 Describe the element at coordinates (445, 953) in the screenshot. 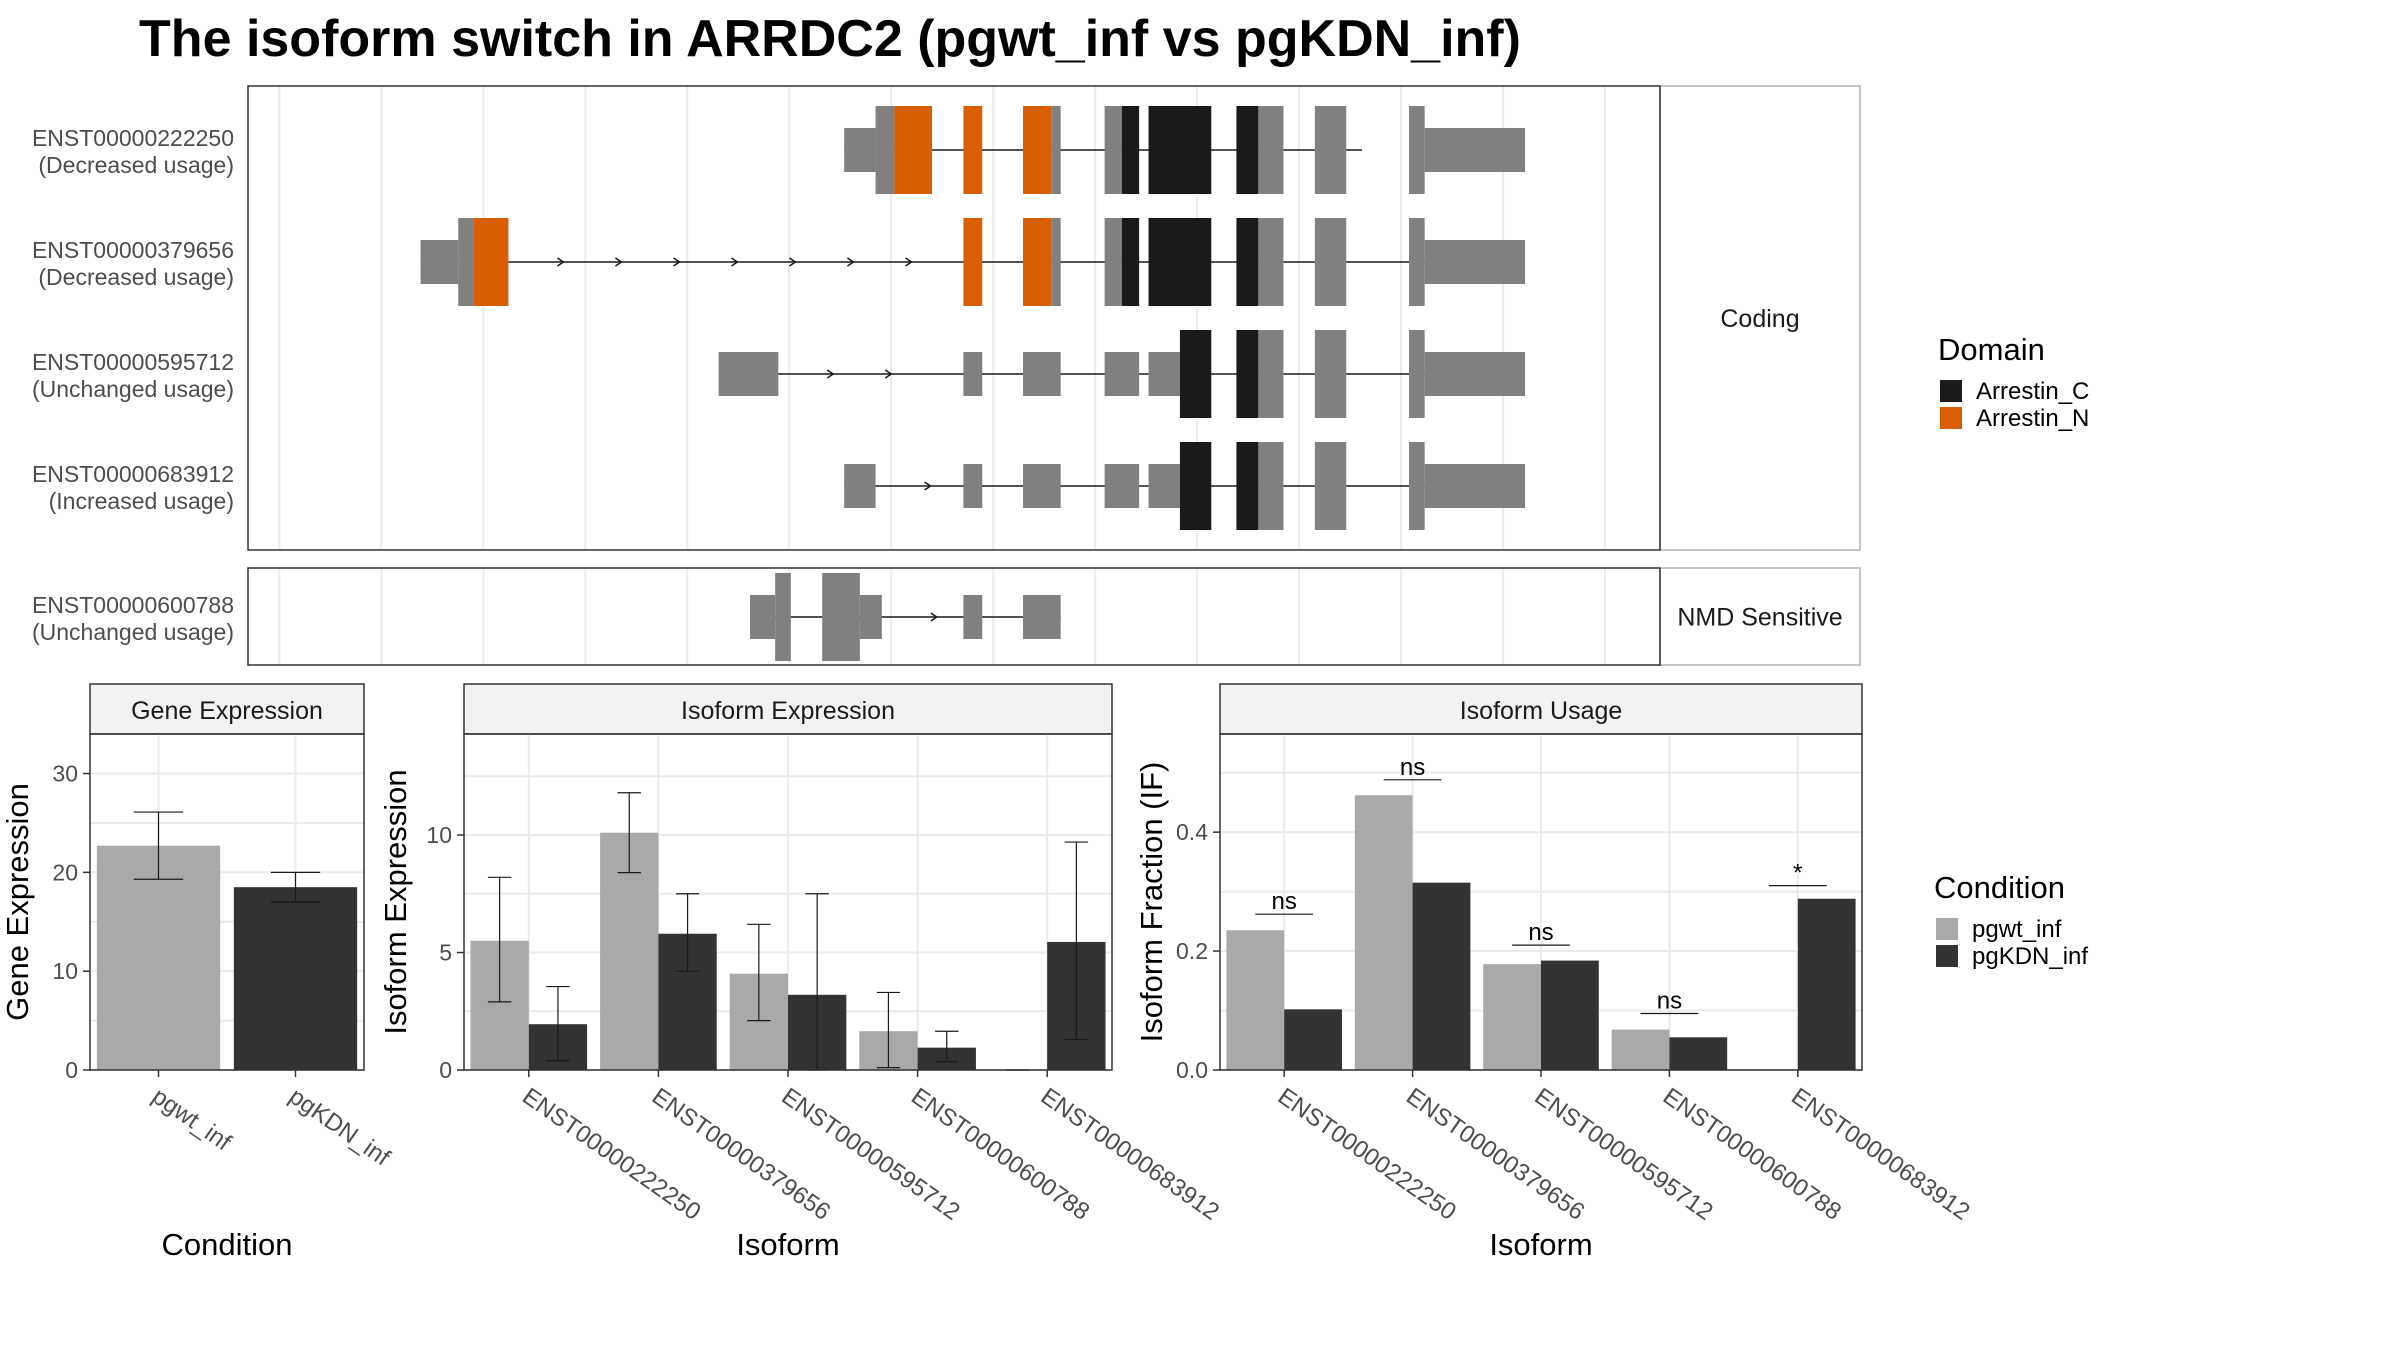

I see `y-tick-label: 5` at that location.